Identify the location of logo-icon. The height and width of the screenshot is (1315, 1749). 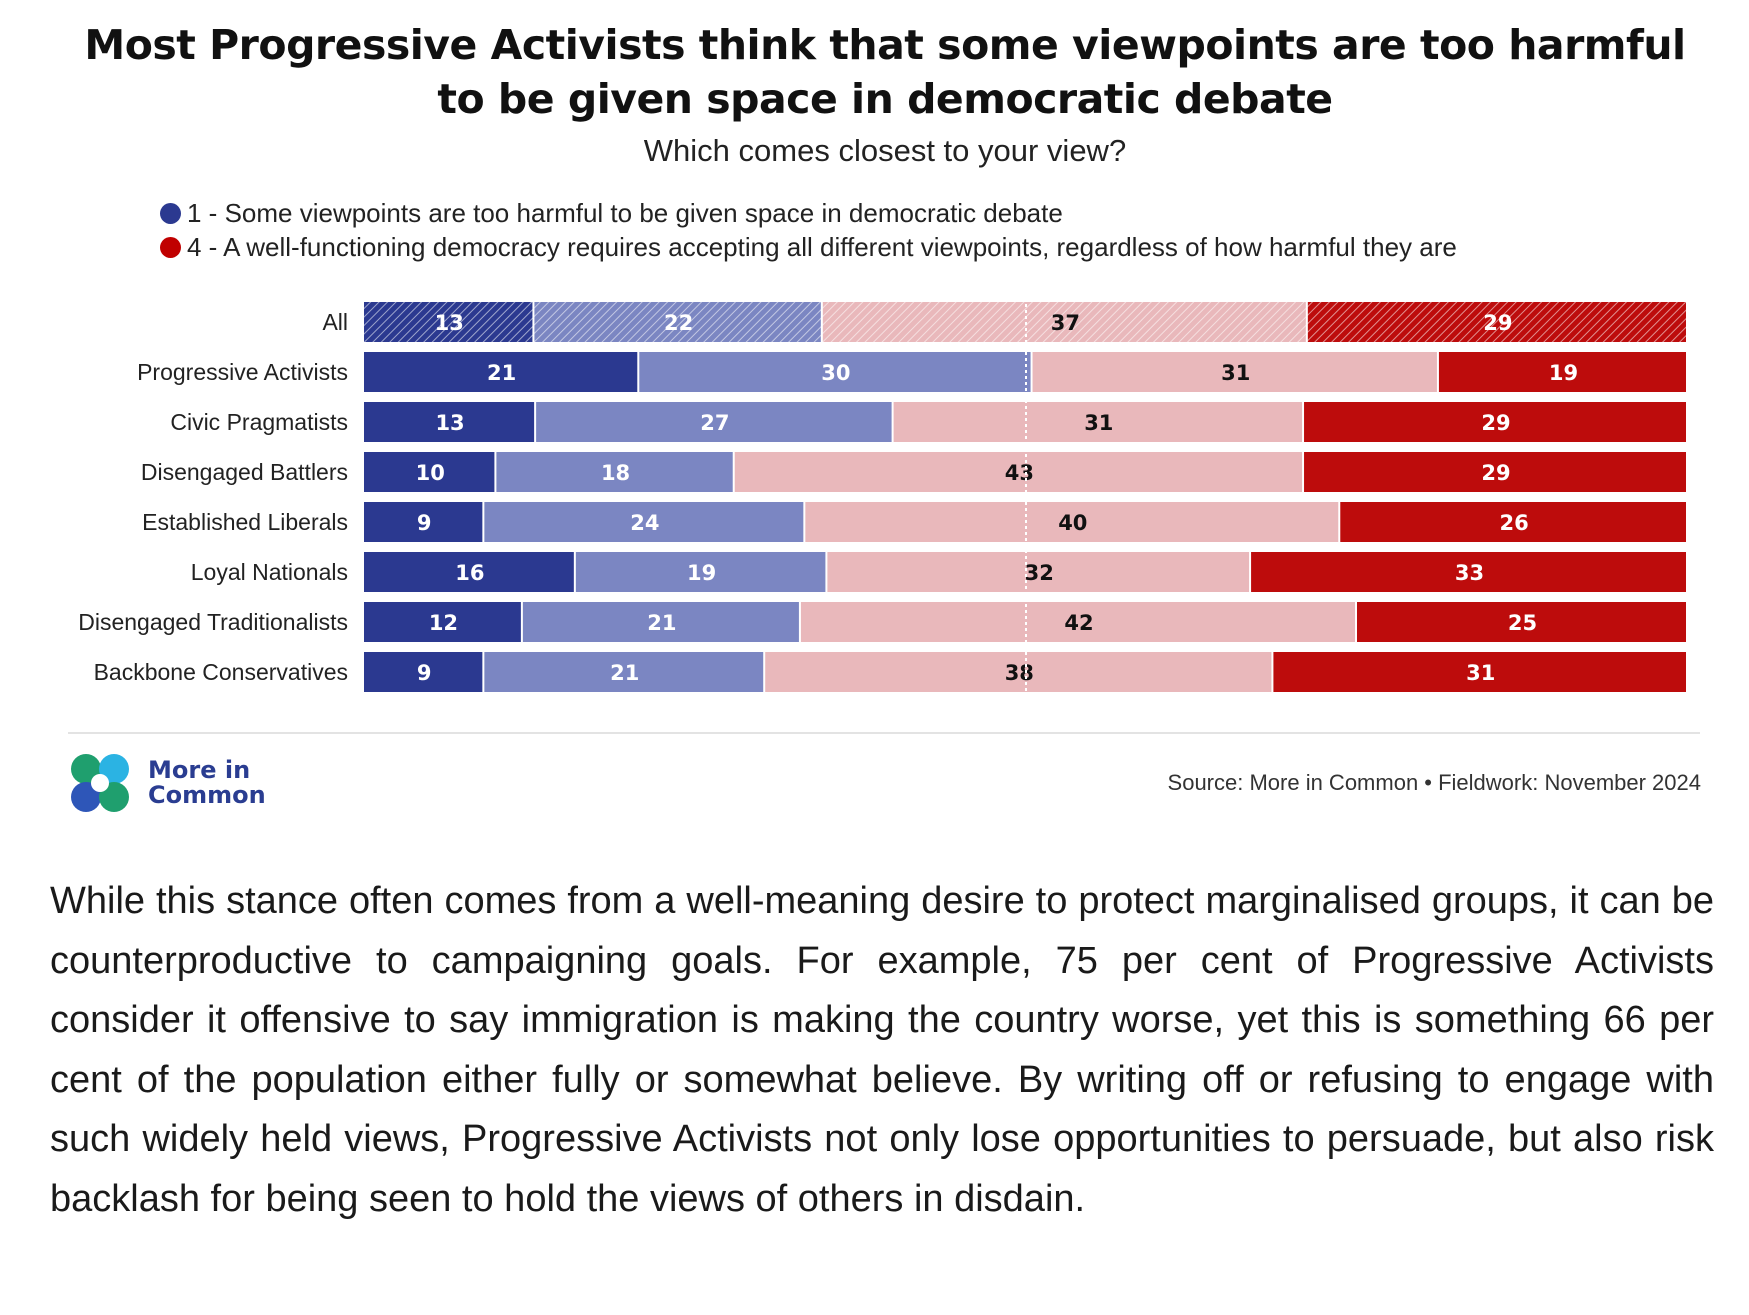
(100, 783).